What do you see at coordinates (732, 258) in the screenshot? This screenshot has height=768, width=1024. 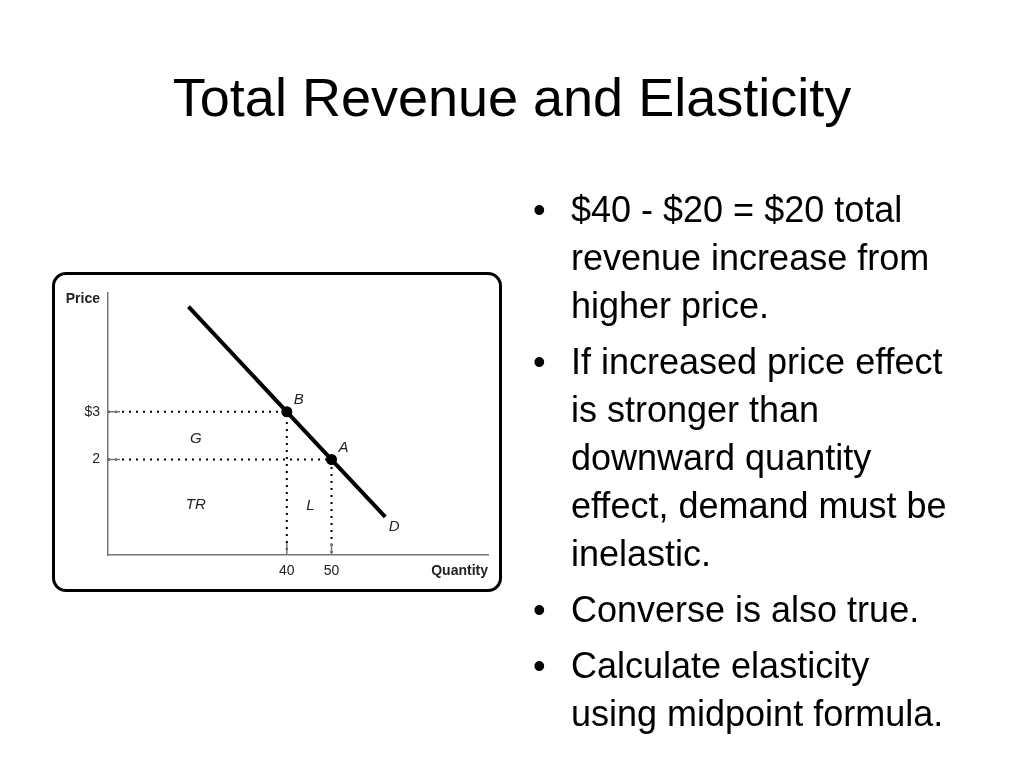 I see `text: • $40 - $20 = $20 total revenue increase from higher price.` at bounding box center [732, 258].